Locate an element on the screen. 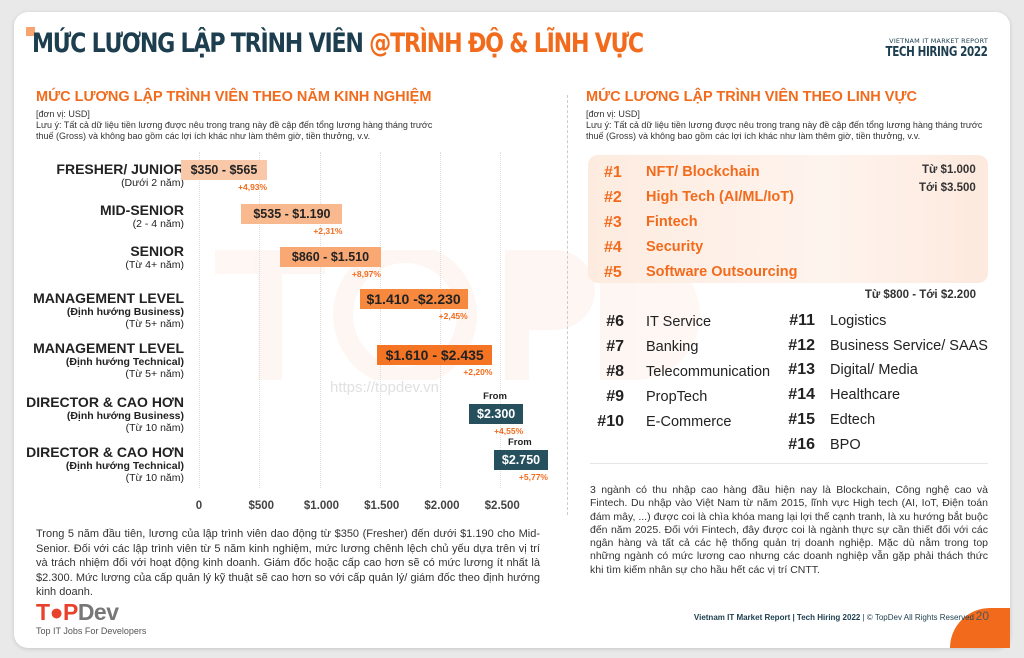 The image size is (1024, 658). rank: #4 is located at coordinates (613, 247).